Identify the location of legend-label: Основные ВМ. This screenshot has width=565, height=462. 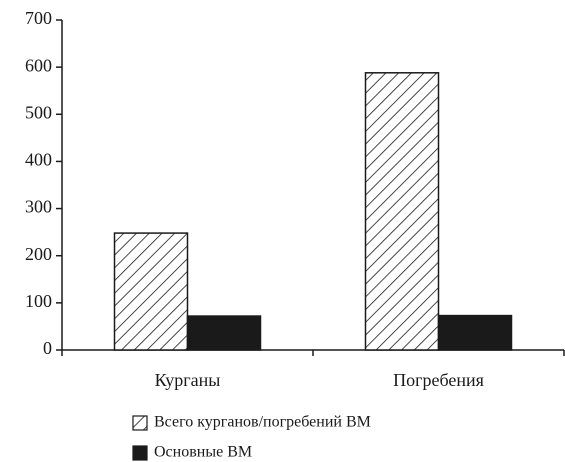
(203, 452).